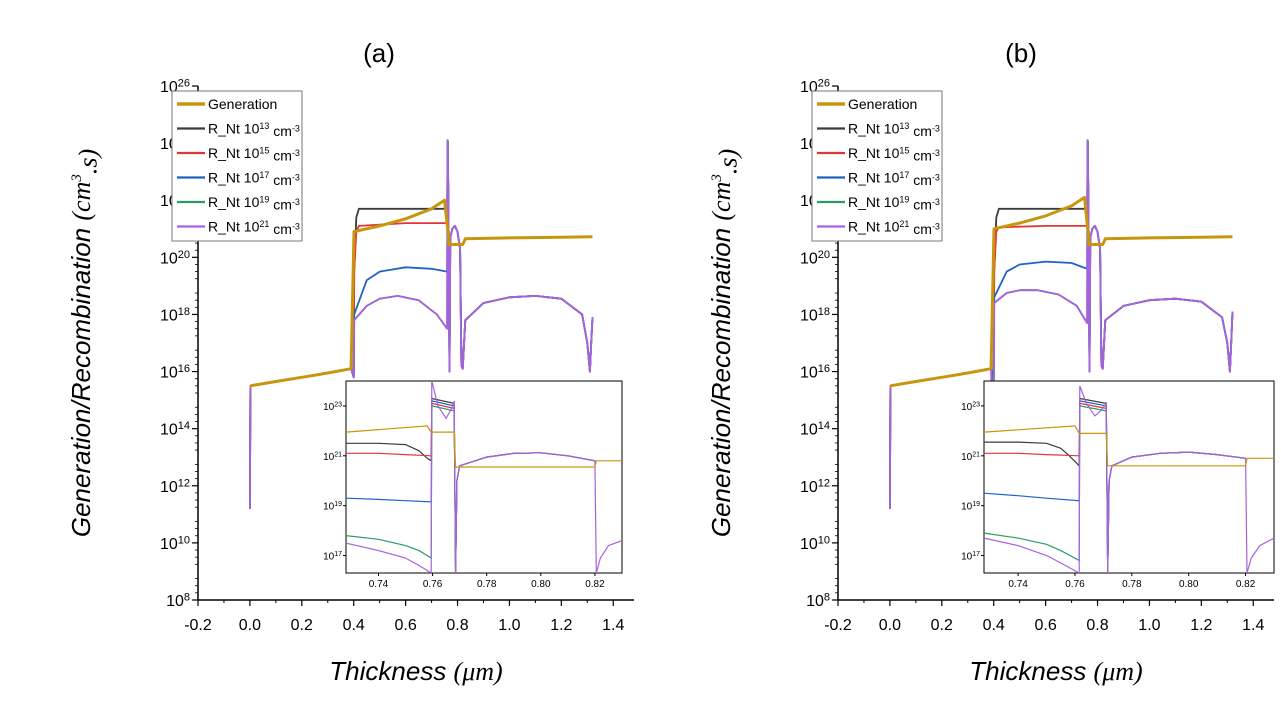 The image size is (1281, 720). I want to click on series-line-generation, so click(420, 293).